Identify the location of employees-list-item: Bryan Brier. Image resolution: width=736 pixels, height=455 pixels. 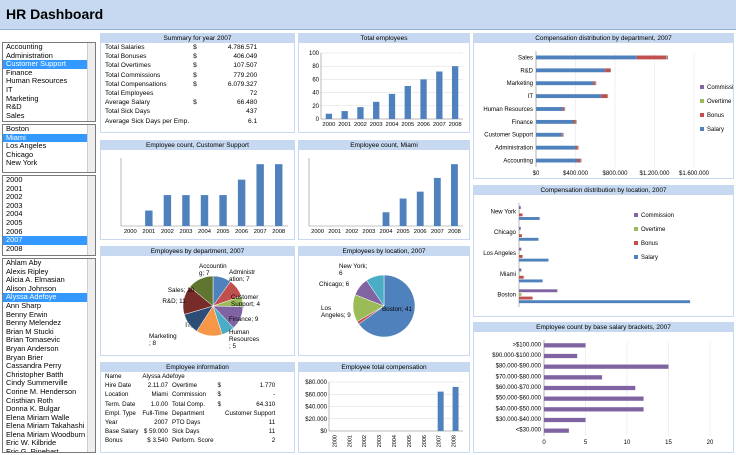
(24, 357).